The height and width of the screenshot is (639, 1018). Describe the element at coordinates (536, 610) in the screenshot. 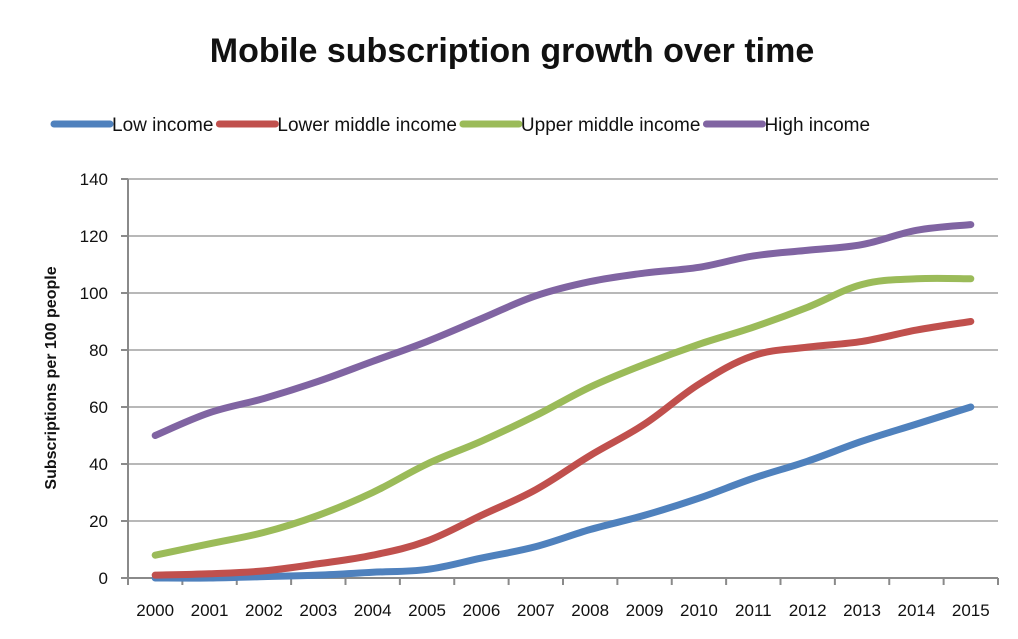

I see `x-tick-label: 2007` at that location.